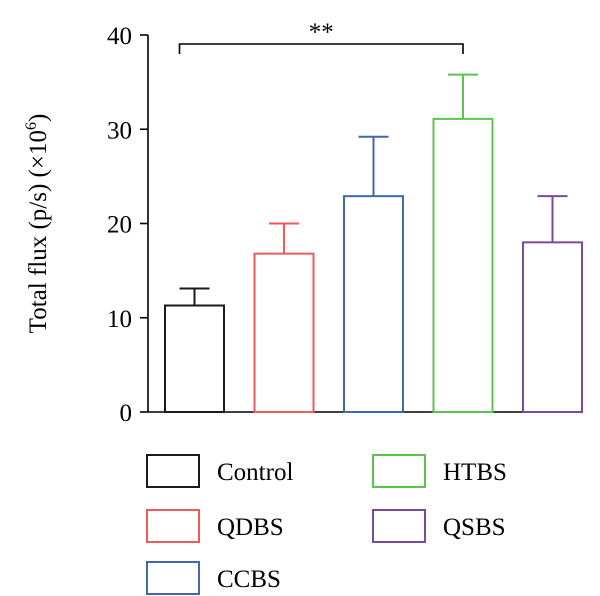  Describe the element at coordinates (126, 413) in the screenshot. I see `y-tick-label: 0` at that location.